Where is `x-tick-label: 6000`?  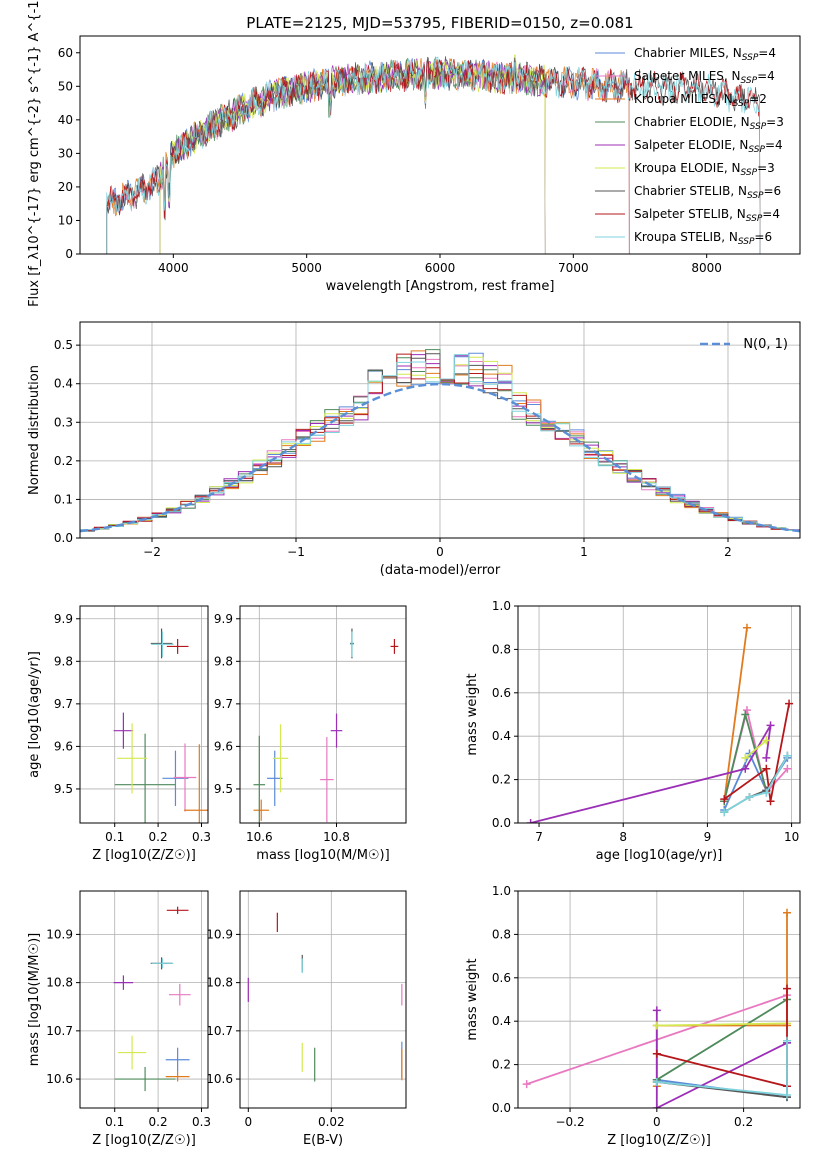
x-tick-label: 6000 is located at coordinates (440, 268).